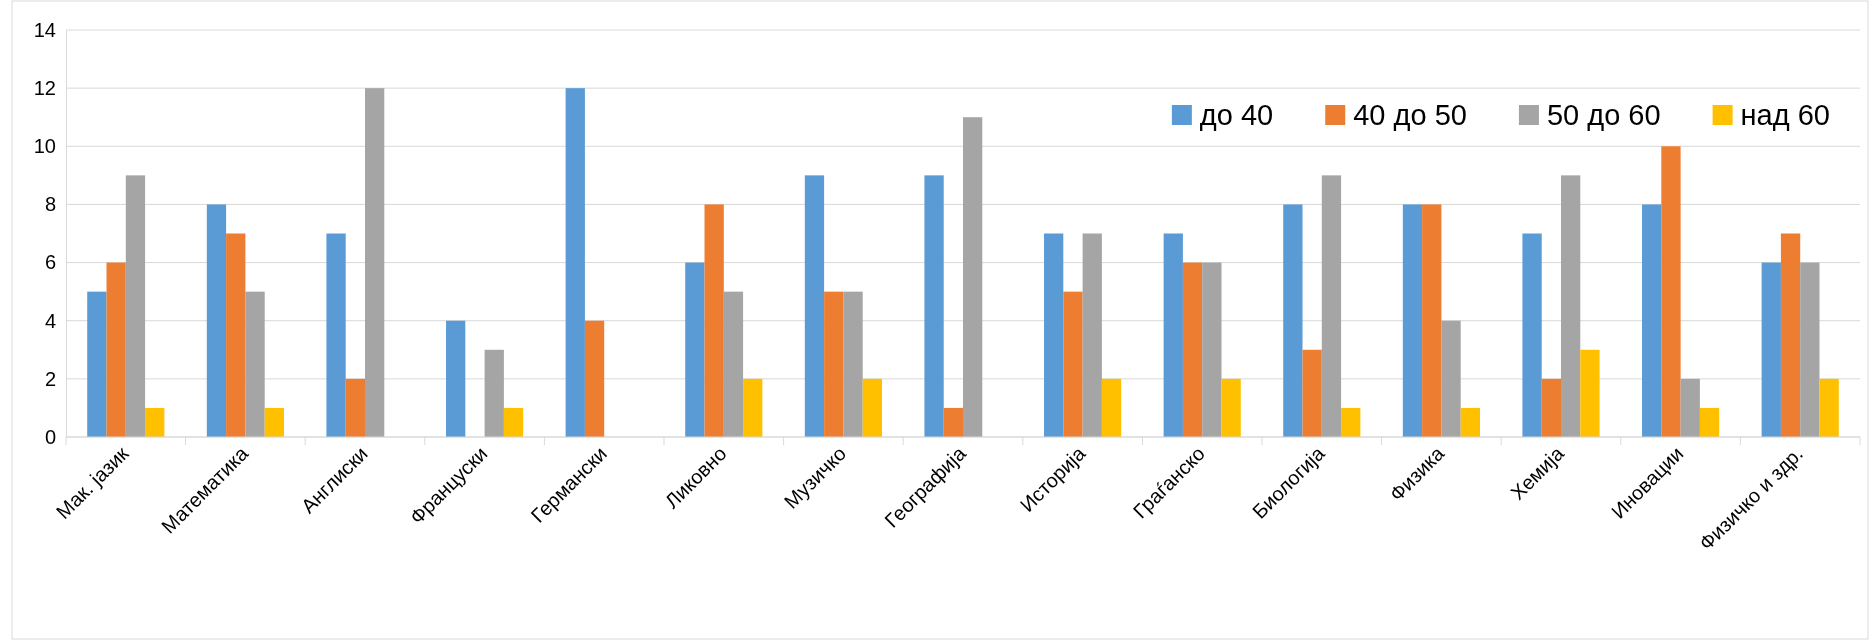  What do you see at coordinates (50, 378) in the screenshot?
I see `y-tick-label: 2` at bounding box center [50, 378].